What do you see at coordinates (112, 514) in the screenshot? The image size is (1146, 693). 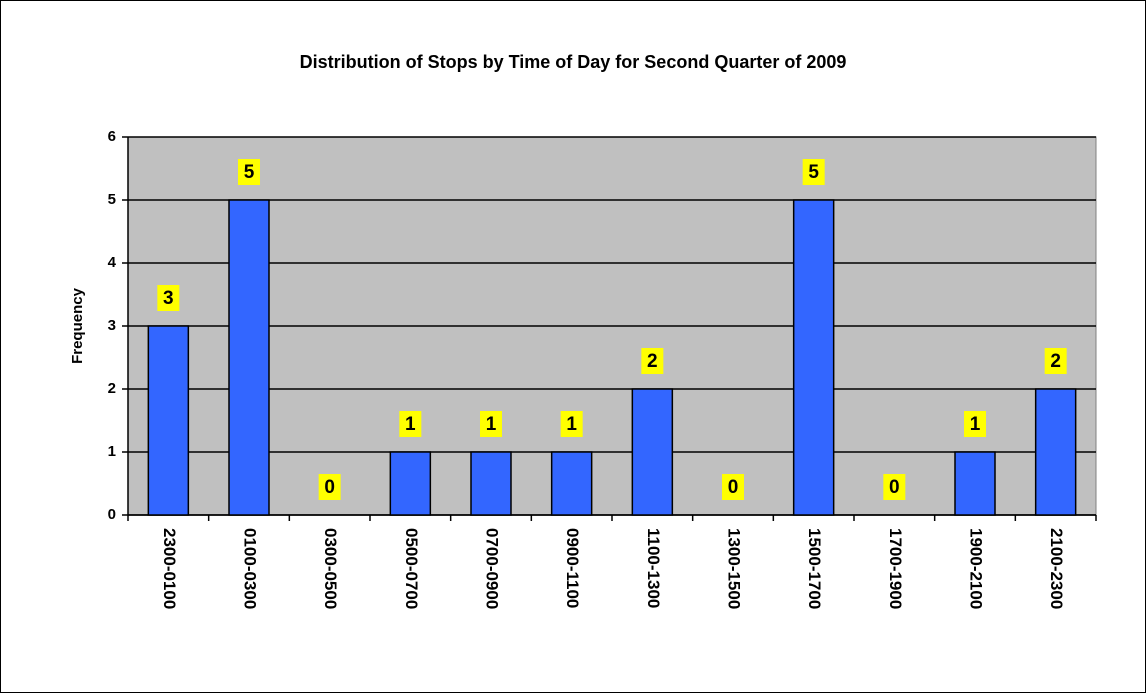 I see `y-tick-label: 0` at bounding box center [112, 514].